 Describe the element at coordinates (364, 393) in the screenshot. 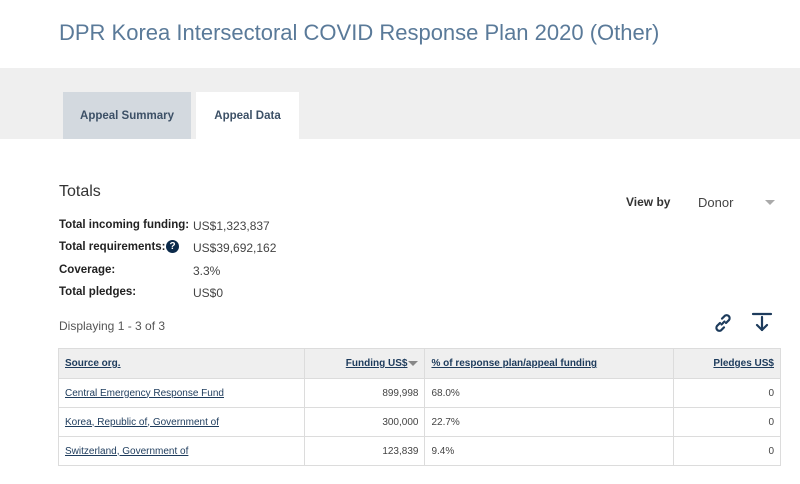

I see `cell-funding: 899,998` at that location.